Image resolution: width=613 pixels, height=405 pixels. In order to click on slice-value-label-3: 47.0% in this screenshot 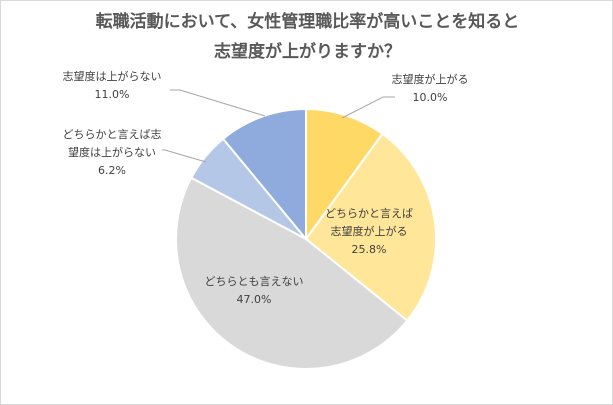, I will do `click(254, 299)`.